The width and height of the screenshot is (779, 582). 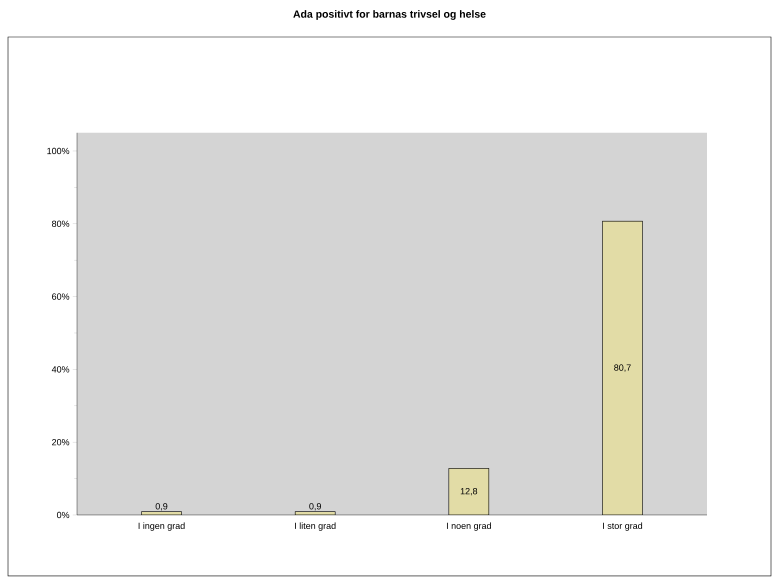 What do you see at coordinates (622, 526) in the screenshot?
I see `x-tick-label: I stor grad` at bounding box center [622, 526].